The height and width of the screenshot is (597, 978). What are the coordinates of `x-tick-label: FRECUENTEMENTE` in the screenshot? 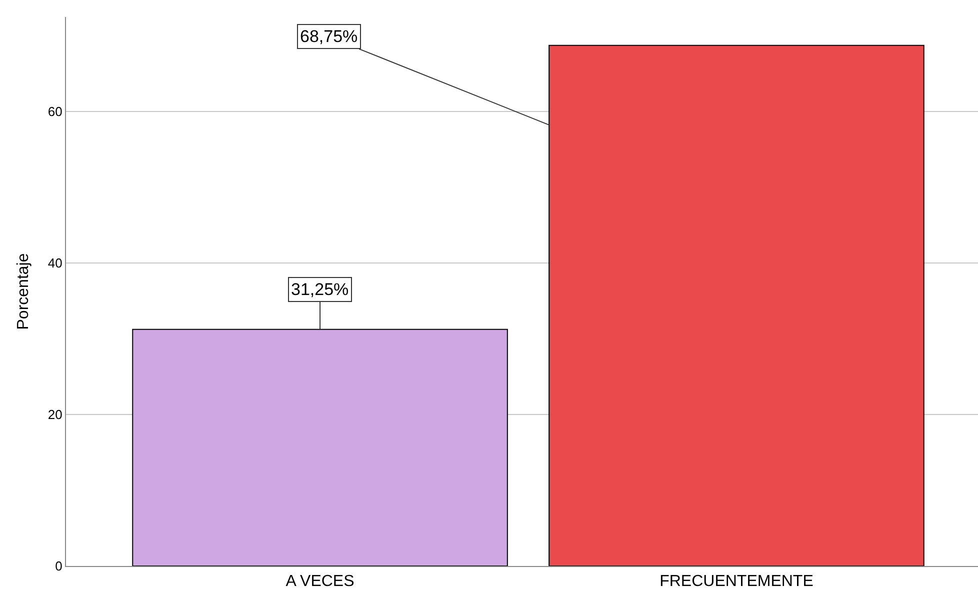 It's located at (737, 581).